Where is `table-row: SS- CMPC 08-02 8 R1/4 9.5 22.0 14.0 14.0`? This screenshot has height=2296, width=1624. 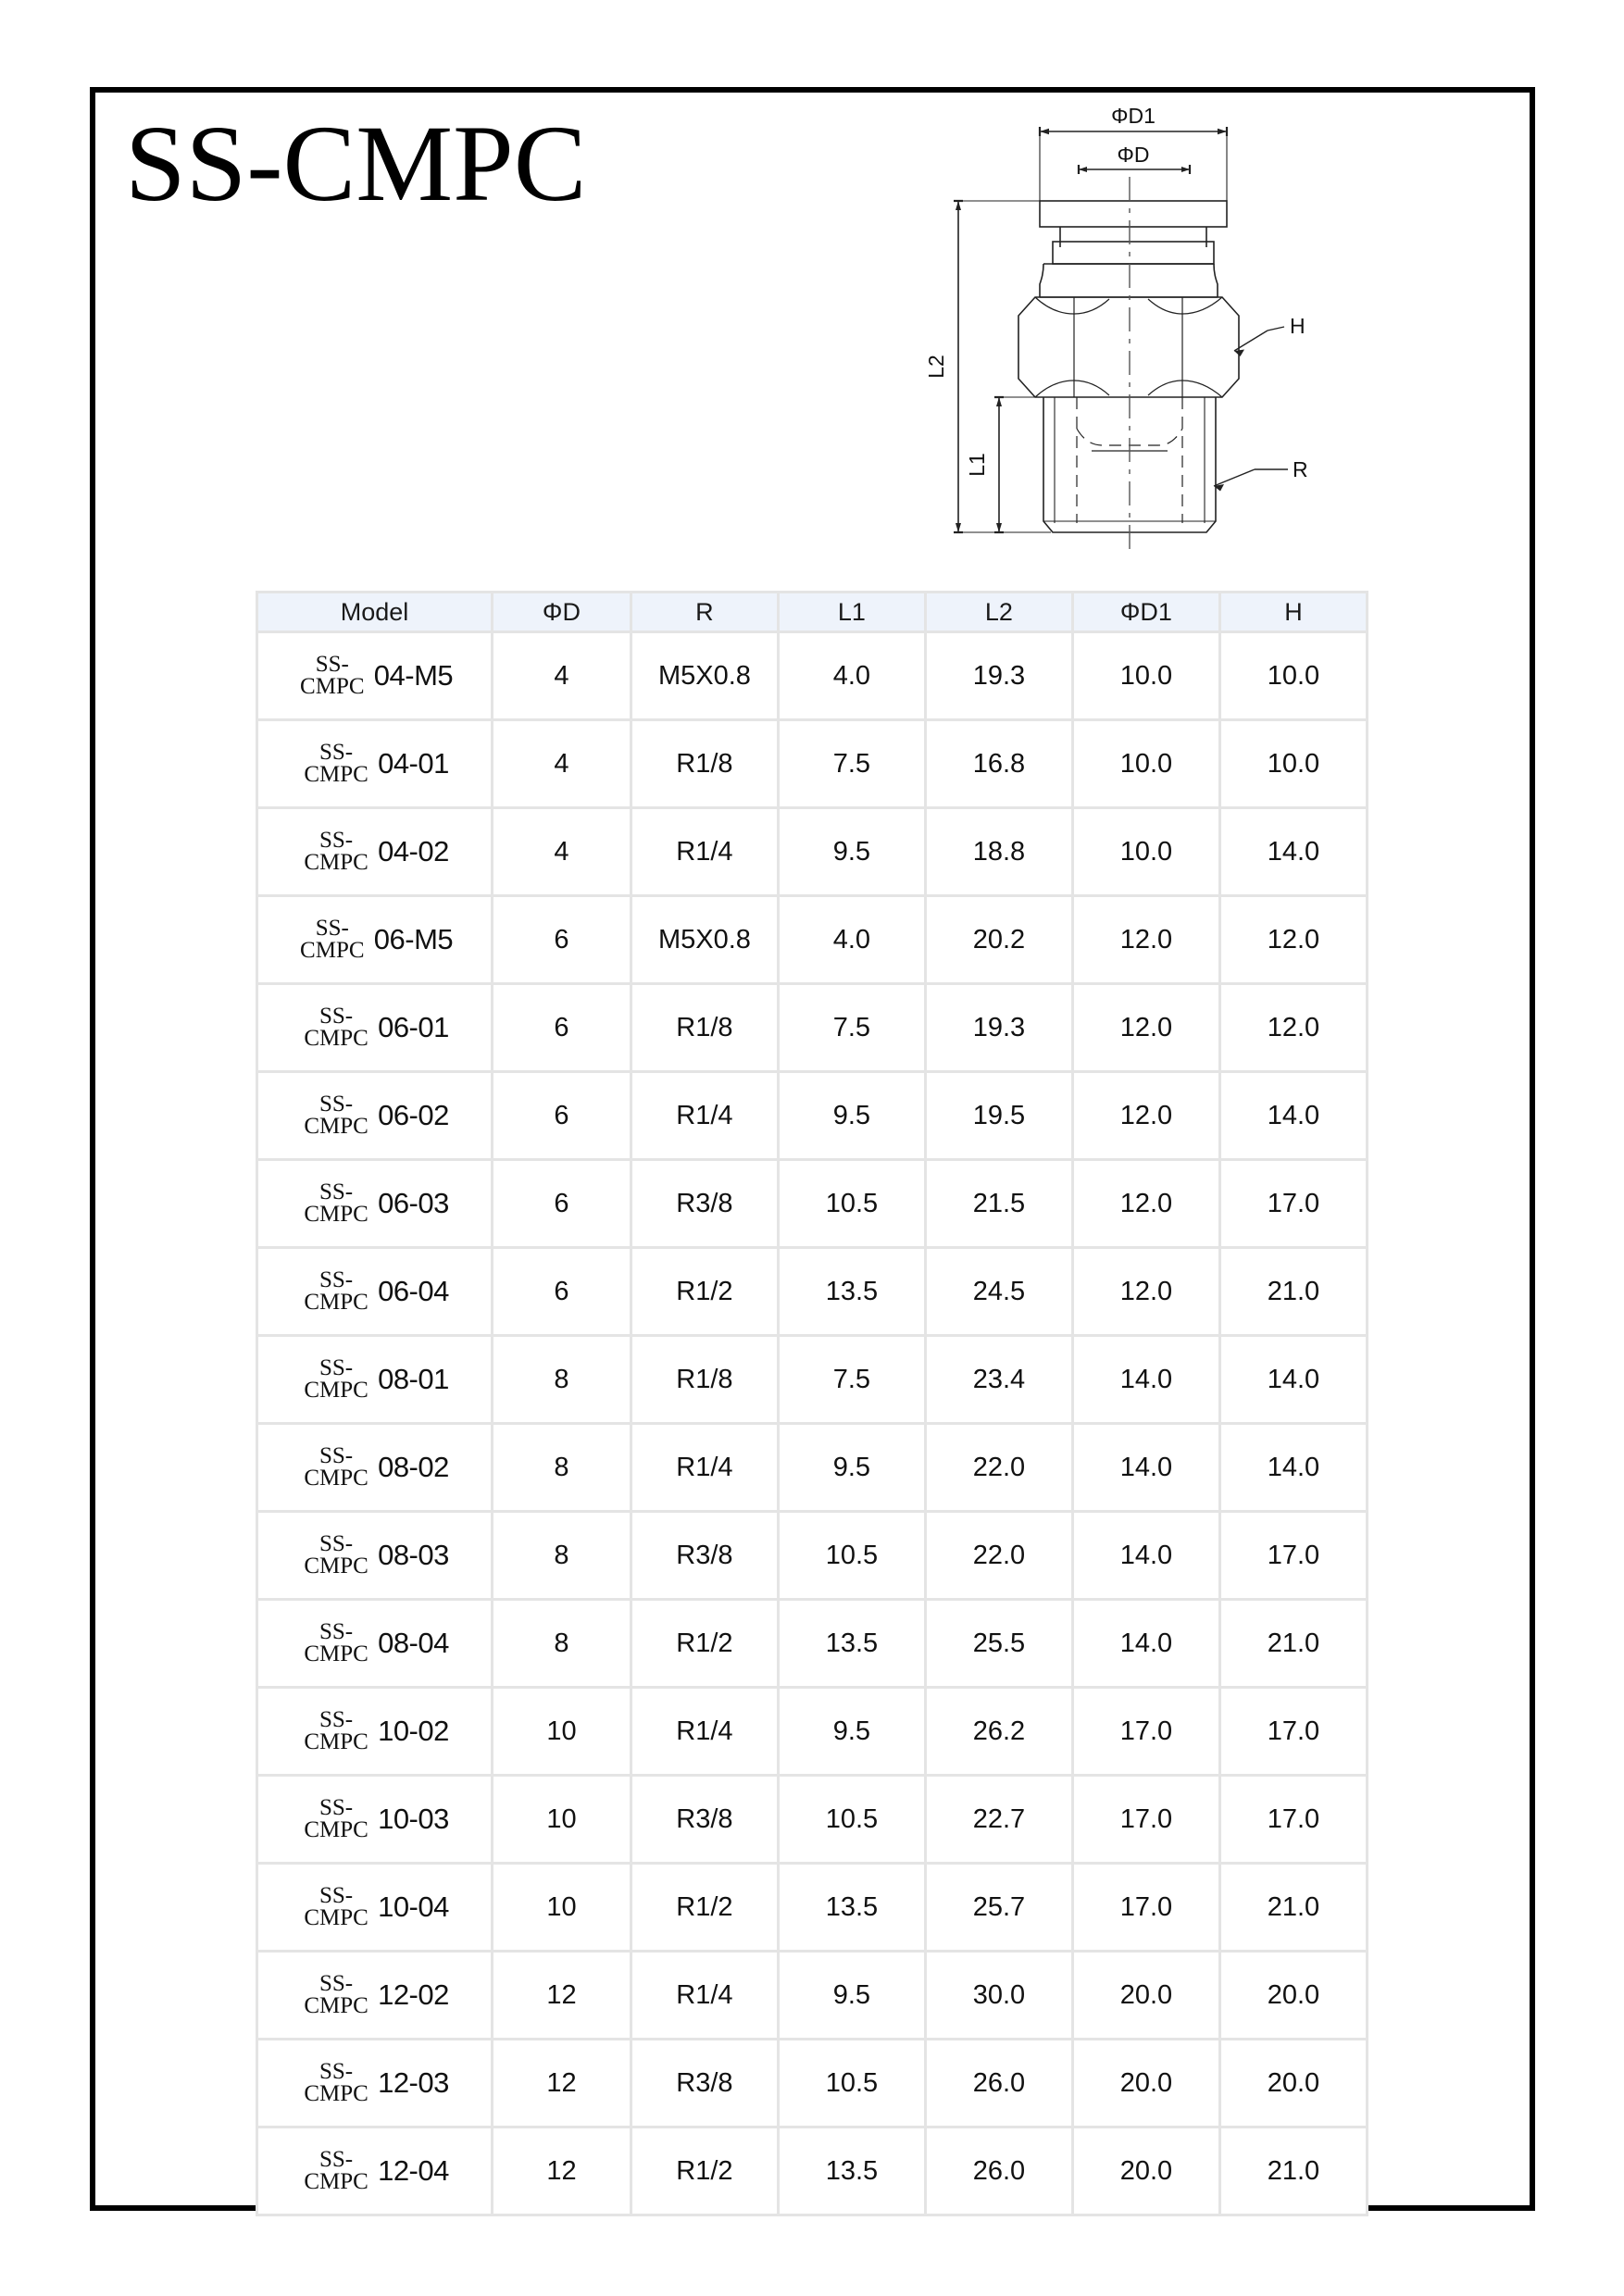 table-row: SS- CMPC 08-02 8 R1/4 9.5 22.0 14.0 14.0 is located at coordinates (812, 1467).